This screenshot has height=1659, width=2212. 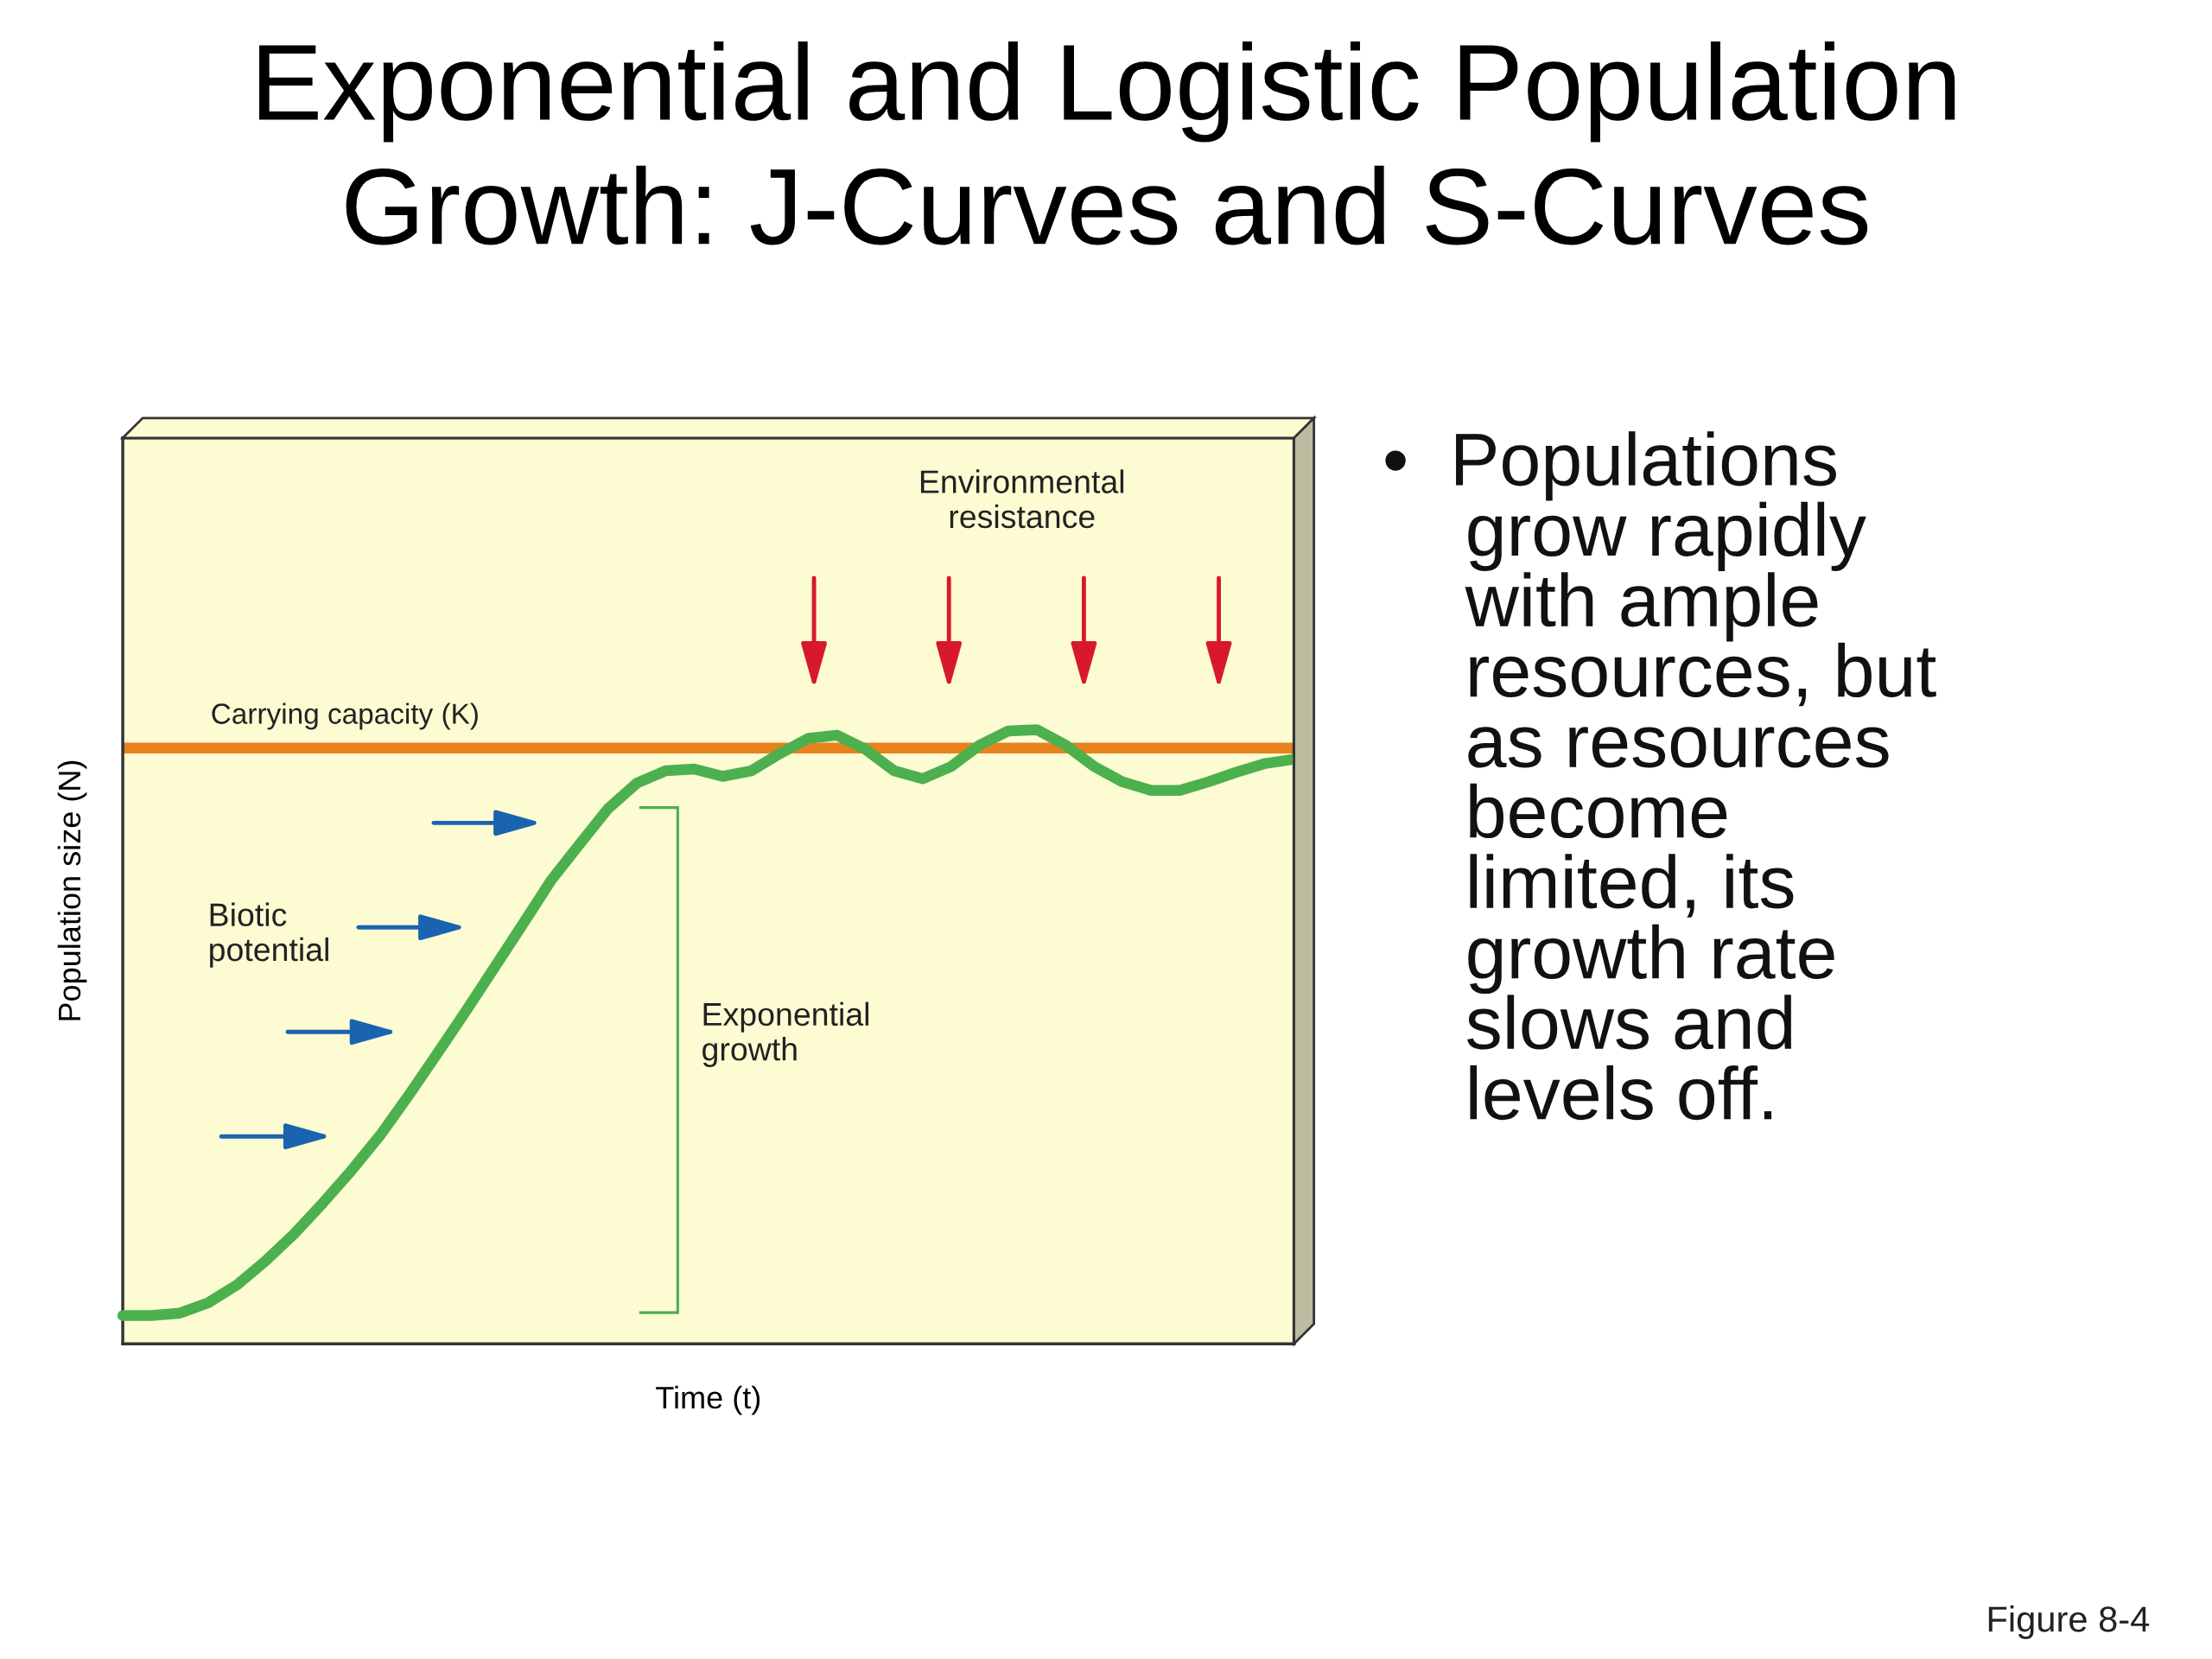 I want to click on caption: Figure 8-4, so click(x=2069, y=1622).